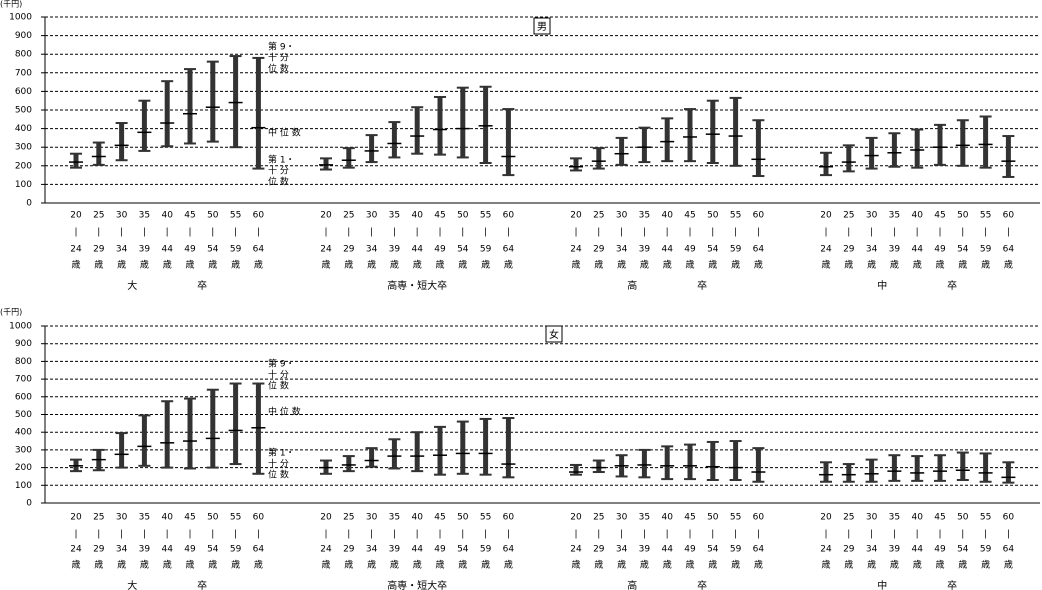 This screenshot has width=1042, height=590. I want to click on annotation: 位 数, so click(278, 69).